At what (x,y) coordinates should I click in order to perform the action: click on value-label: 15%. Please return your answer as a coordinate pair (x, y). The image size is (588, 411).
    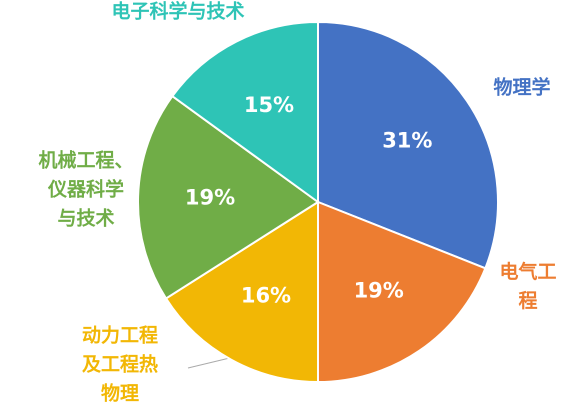
    Looking at the image, I should click on (269, 105).